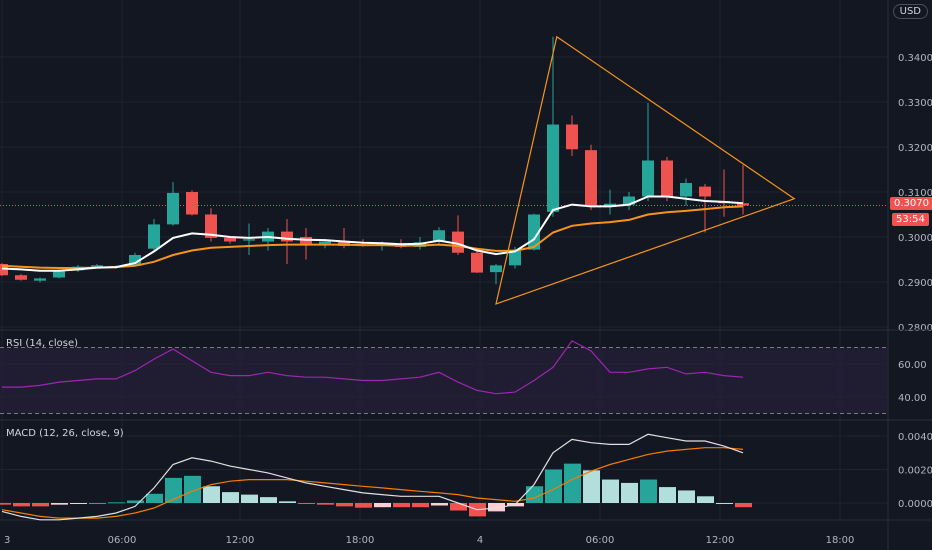 This screenshot has width=932, height=550. Describe the element at coordinates (910, 11) in the screenshot. I see `currency-badge: USD` at that location.